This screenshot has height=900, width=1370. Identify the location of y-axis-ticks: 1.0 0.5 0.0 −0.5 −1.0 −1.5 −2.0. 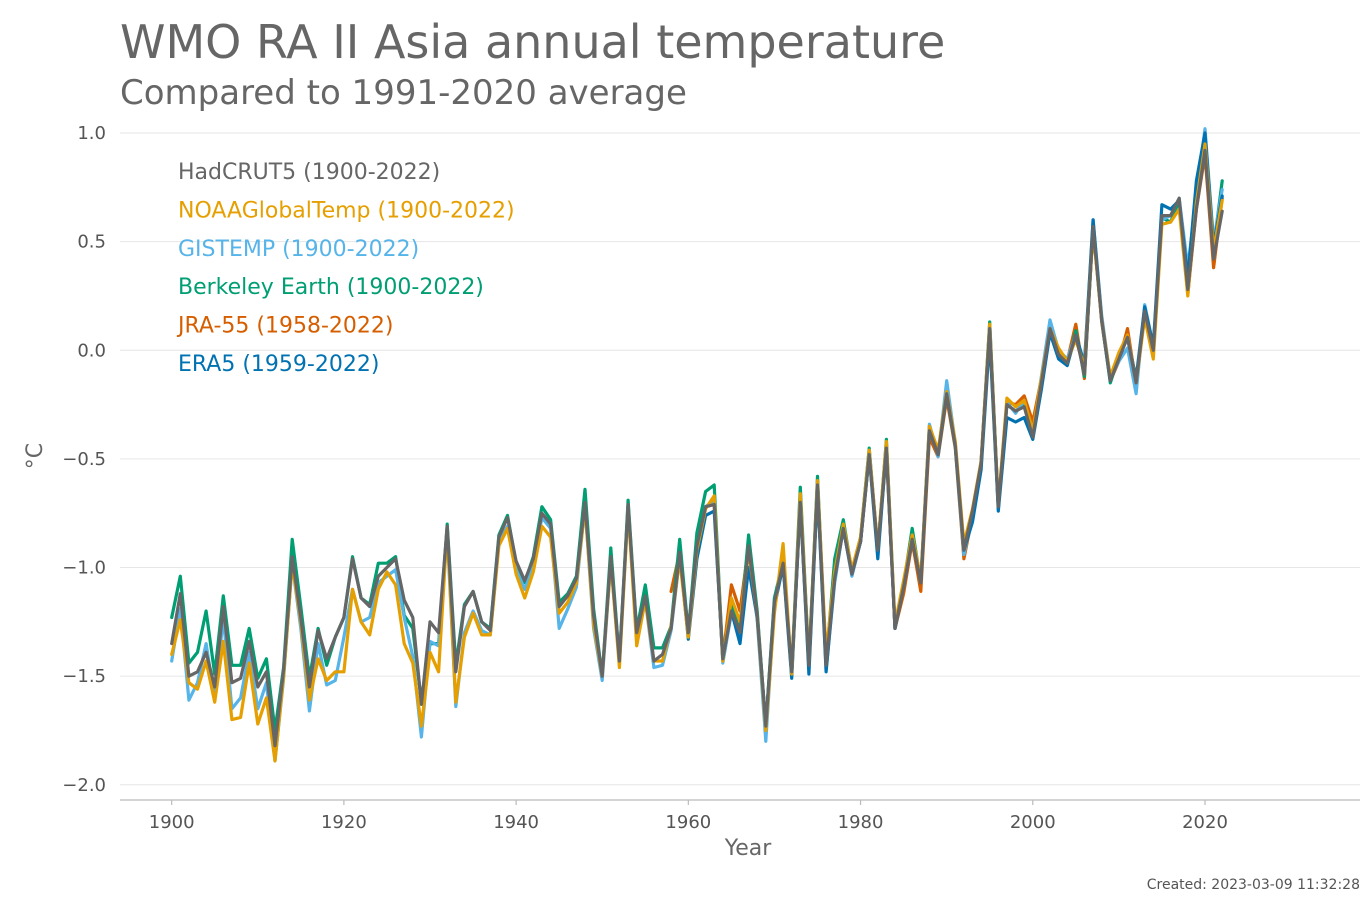
(84, 459).